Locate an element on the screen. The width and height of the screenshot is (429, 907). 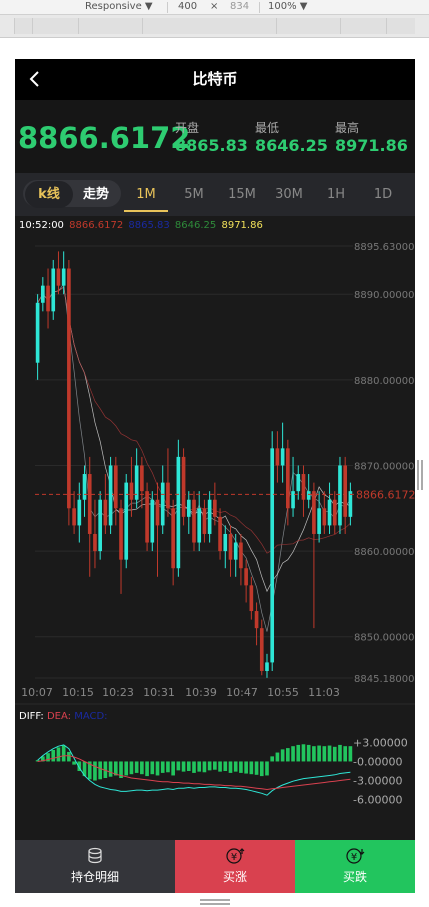
info-value-1: 8866.6172 is located at coordinates (96, 225).